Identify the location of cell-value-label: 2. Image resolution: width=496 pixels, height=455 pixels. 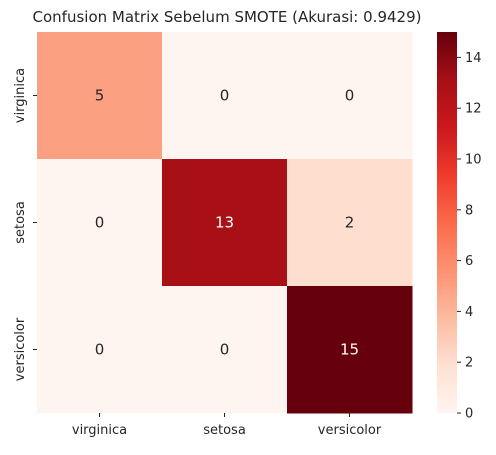
(350, 223).